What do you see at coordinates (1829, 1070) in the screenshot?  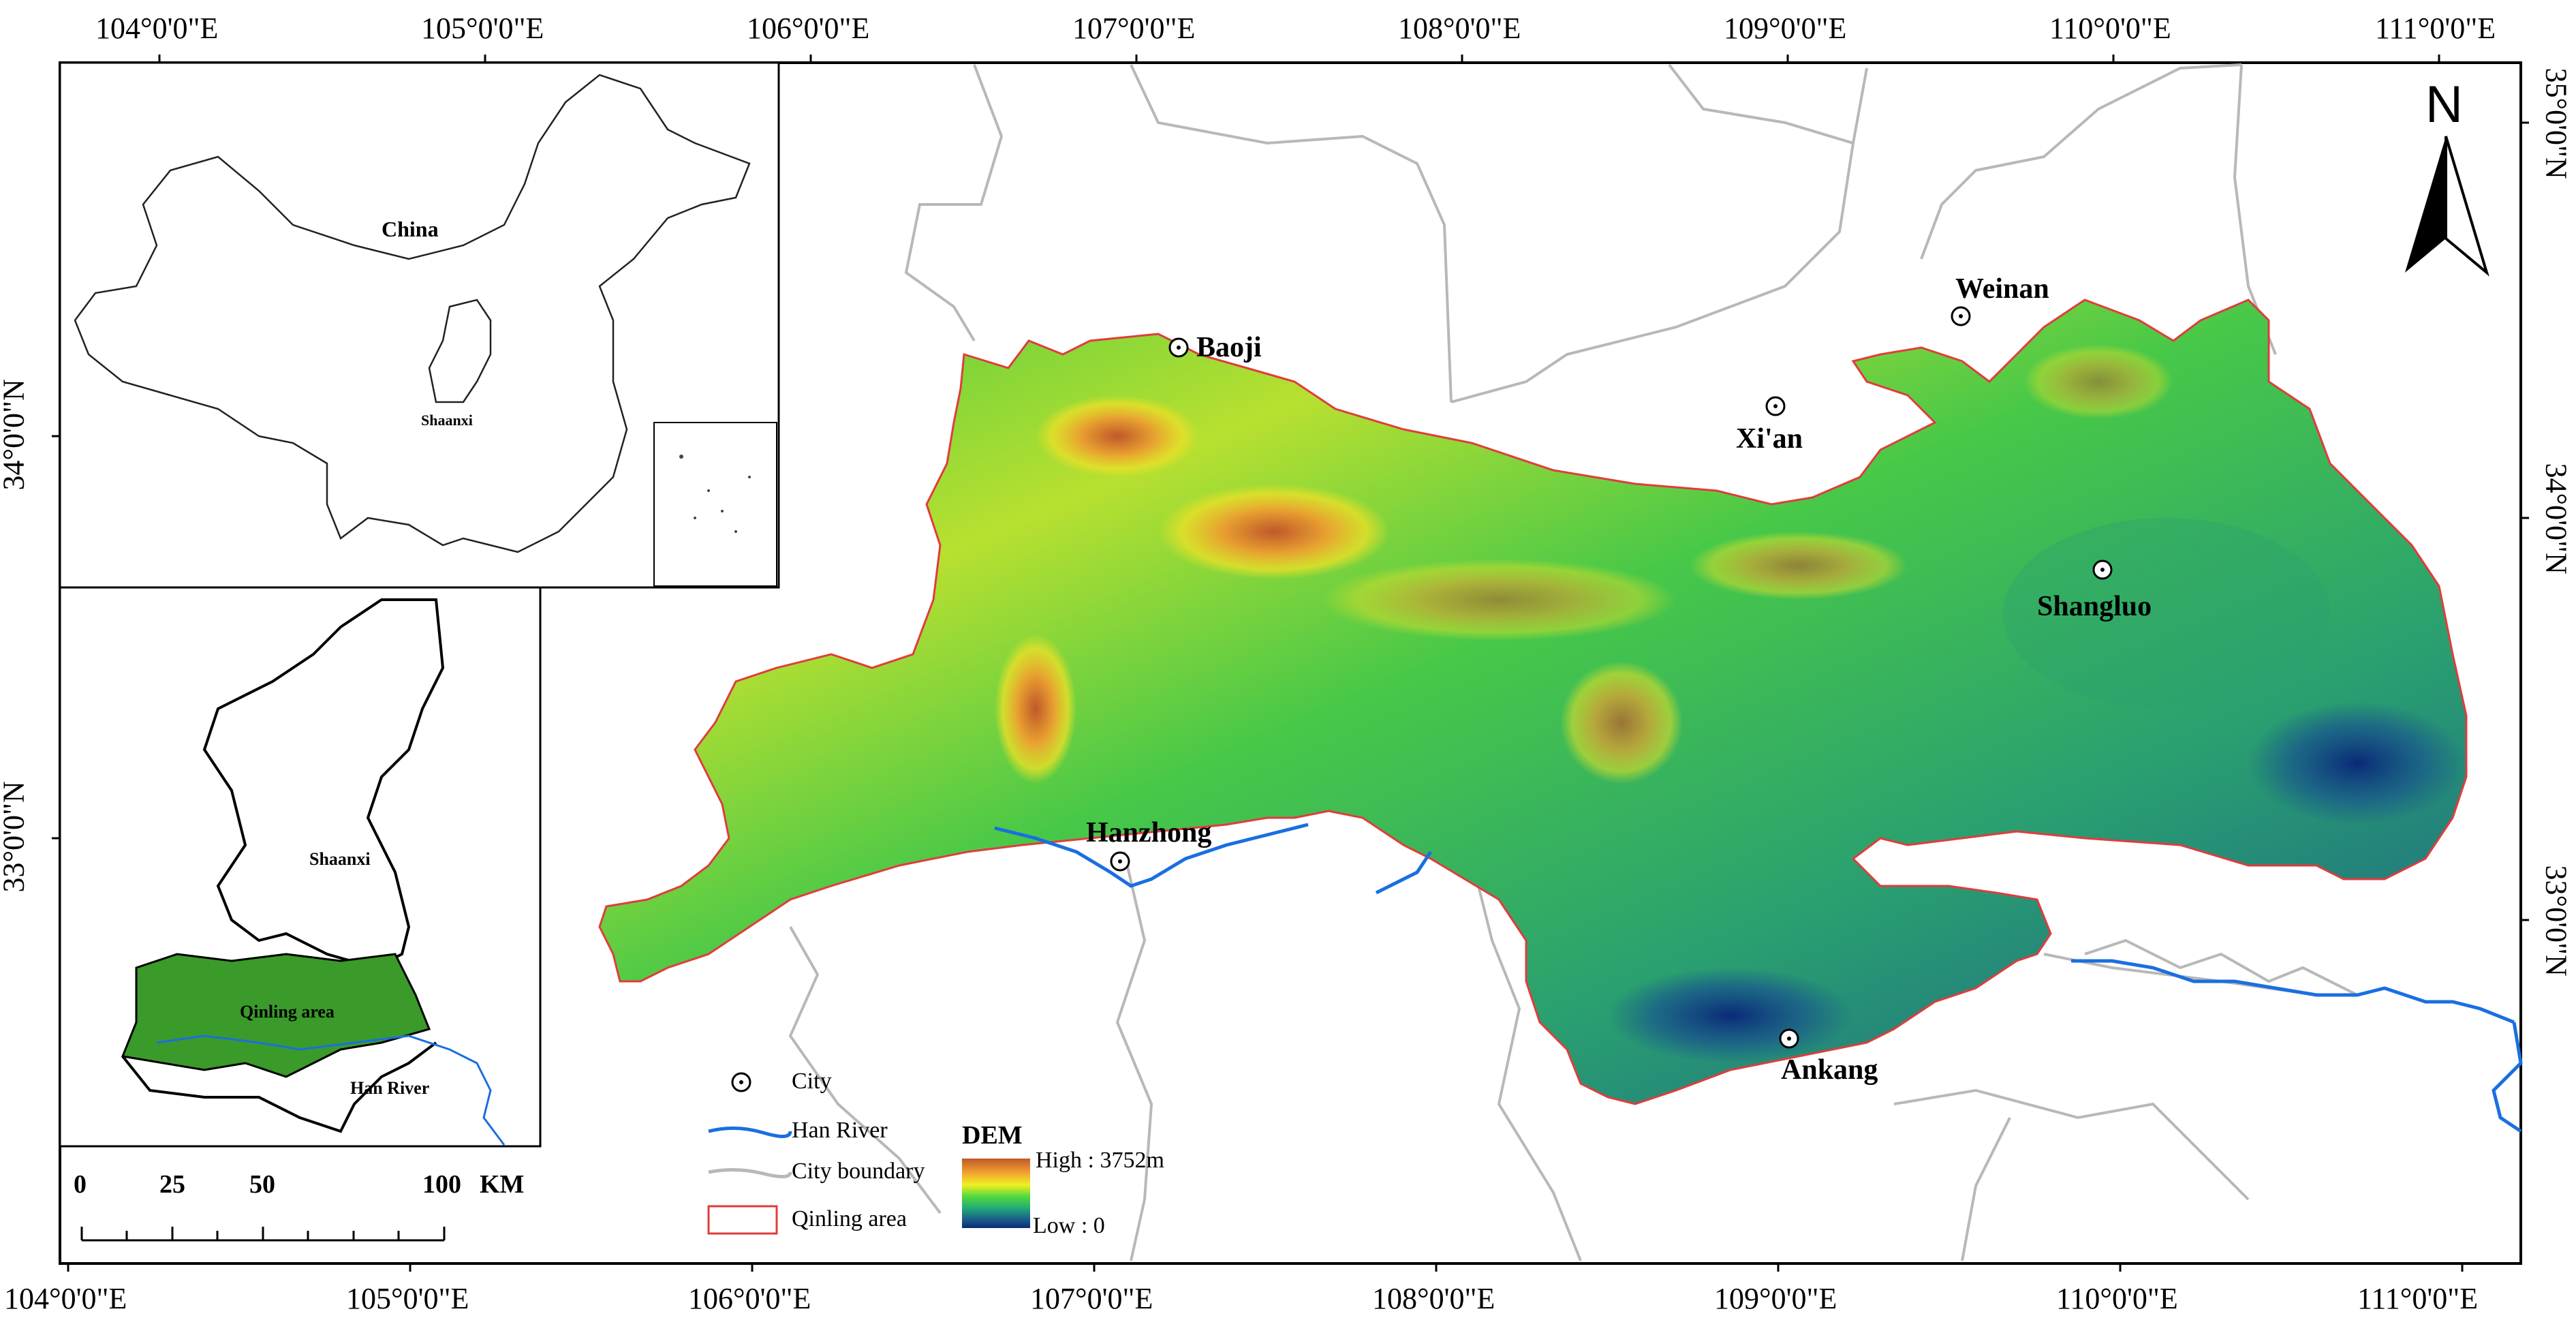 I see `city-label-ankang: Ankang` at bounding box center [1829, 1070].